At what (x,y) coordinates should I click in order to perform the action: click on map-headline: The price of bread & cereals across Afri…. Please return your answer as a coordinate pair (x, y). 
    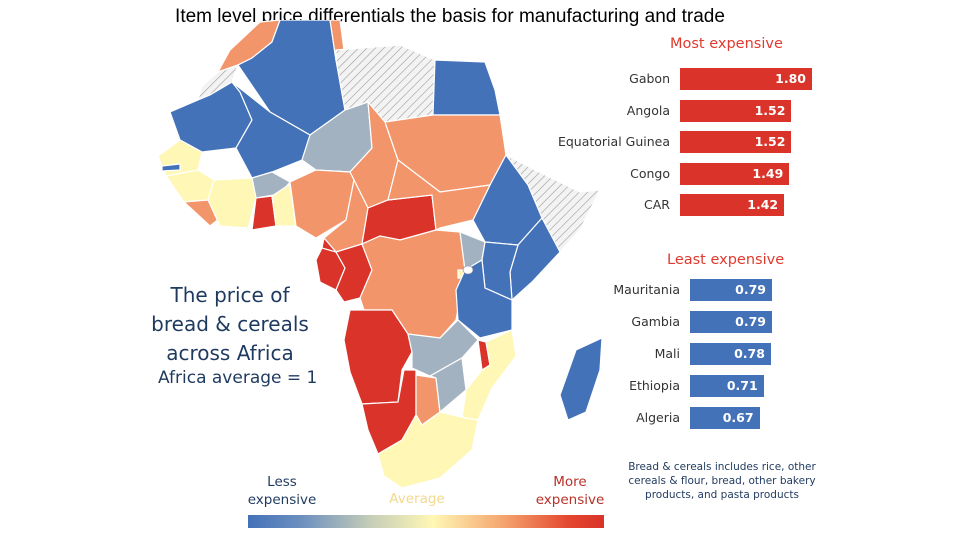
    Looking at the image, I should click on (230, 324).